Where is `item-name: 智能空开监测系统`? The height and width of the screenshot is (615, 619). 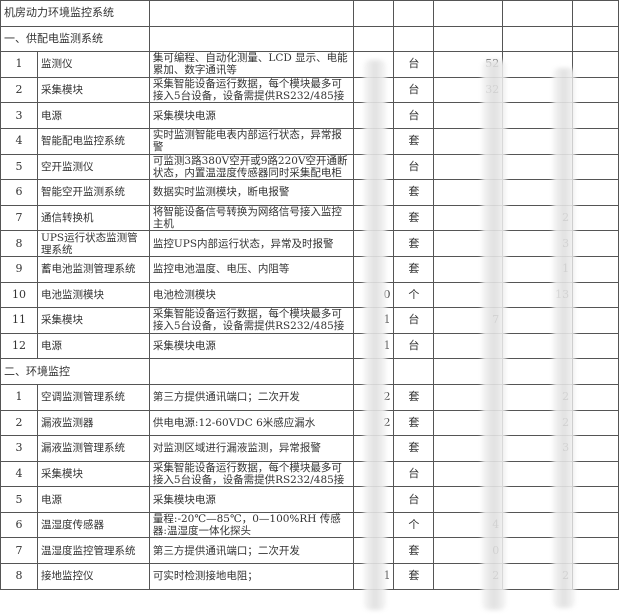
item-name: 智能空开监测系统 is located at coordinates (93, 192).